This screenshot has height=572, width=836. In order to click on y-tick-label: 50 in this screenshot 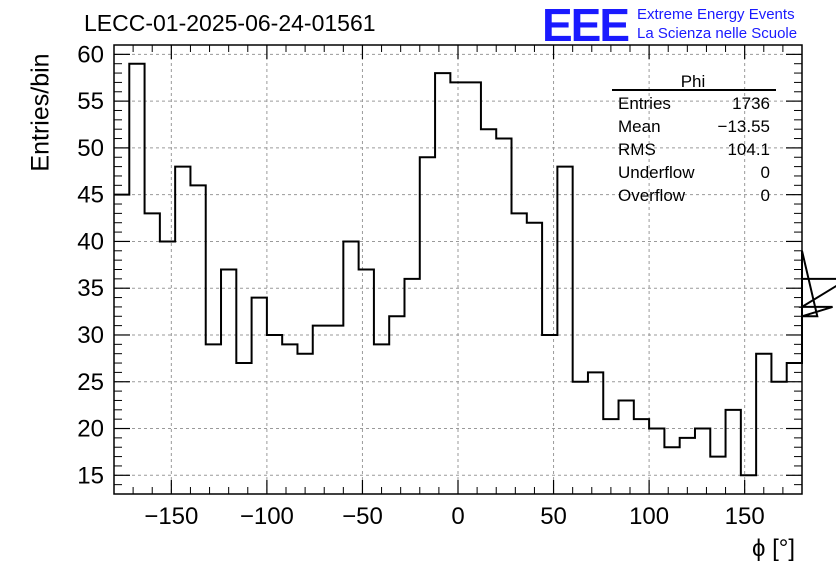, I will do `click(90, 148)`.